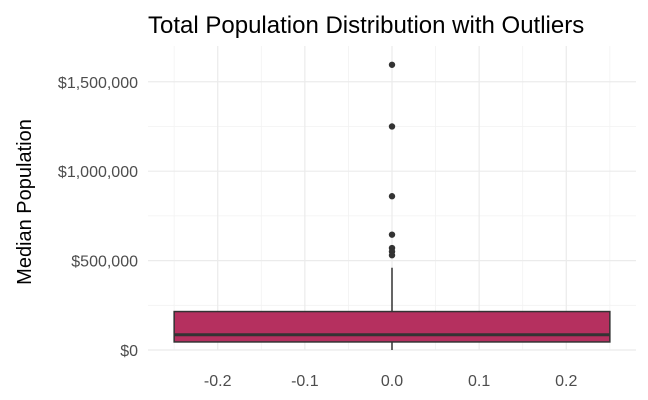 This screenshot has height=400, width=648. I want to click on interquartile-box, so click(392, 326).